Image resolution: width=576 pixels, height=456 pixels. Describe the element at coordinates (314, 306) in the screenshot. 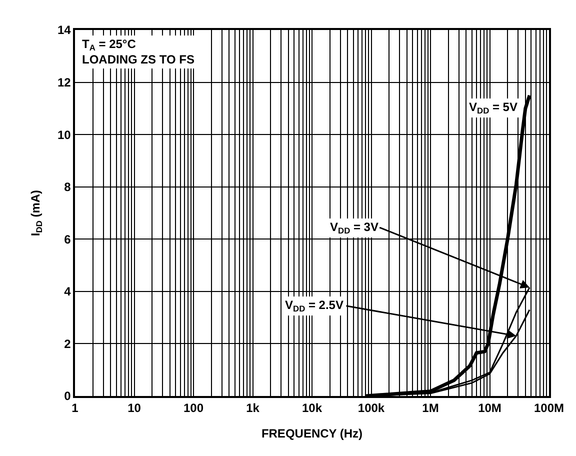

I see `text: V$_{DD}$ = 2.5V` at that location.